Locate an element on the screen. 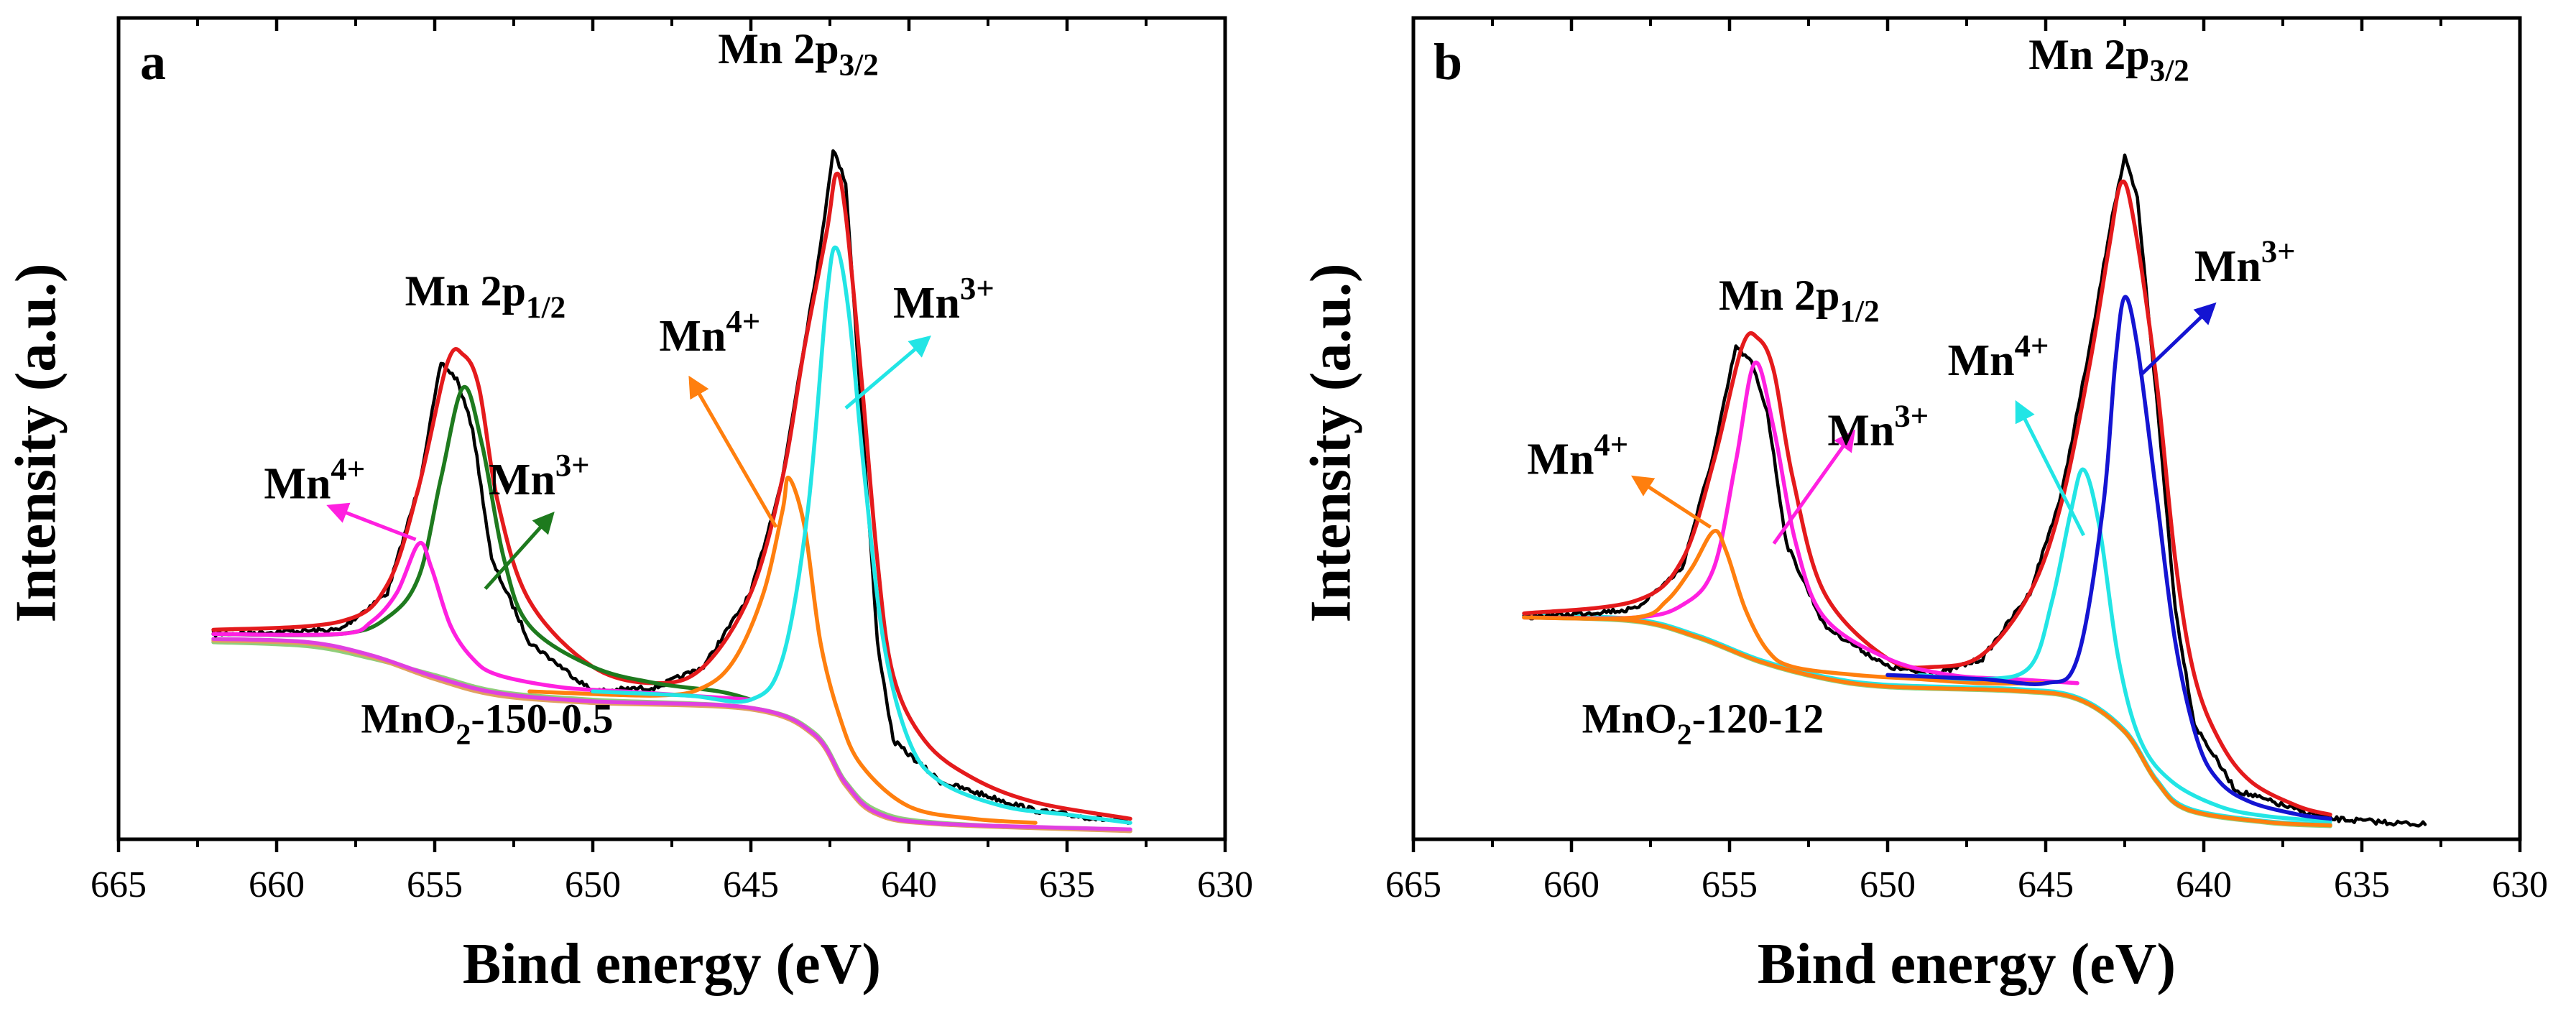 This screenshot has height=1011, width=2576. panel-label: b is located at coordinates (1448, 62).